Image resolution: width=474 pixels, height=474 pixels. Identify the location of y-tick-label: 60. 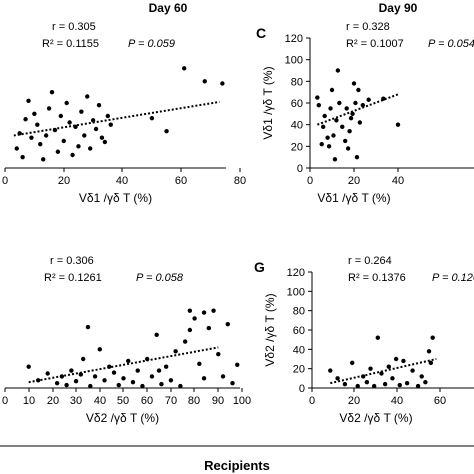
(297, 104).